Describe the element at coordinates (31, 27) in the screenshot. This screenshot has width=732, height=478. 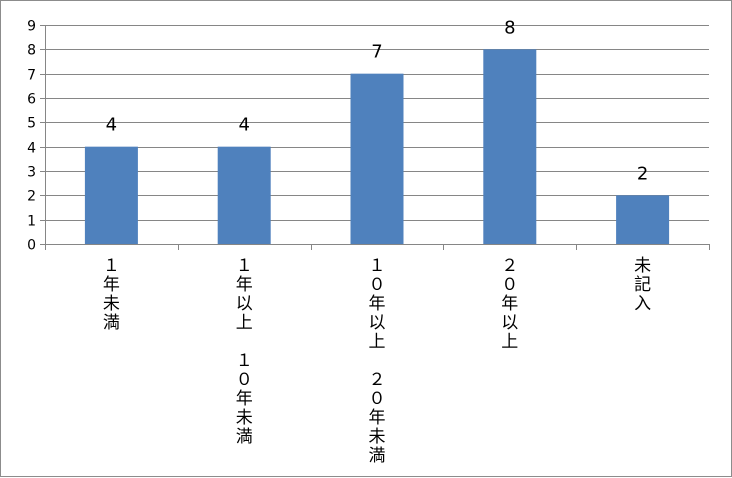
I see `y-tick-label: 9` at that location.